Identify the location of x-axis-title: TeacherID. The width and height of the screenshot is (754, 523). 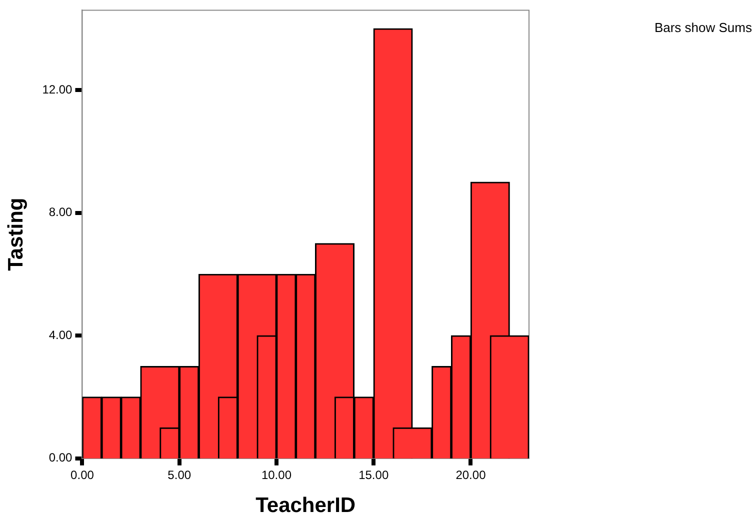
(306, 506).